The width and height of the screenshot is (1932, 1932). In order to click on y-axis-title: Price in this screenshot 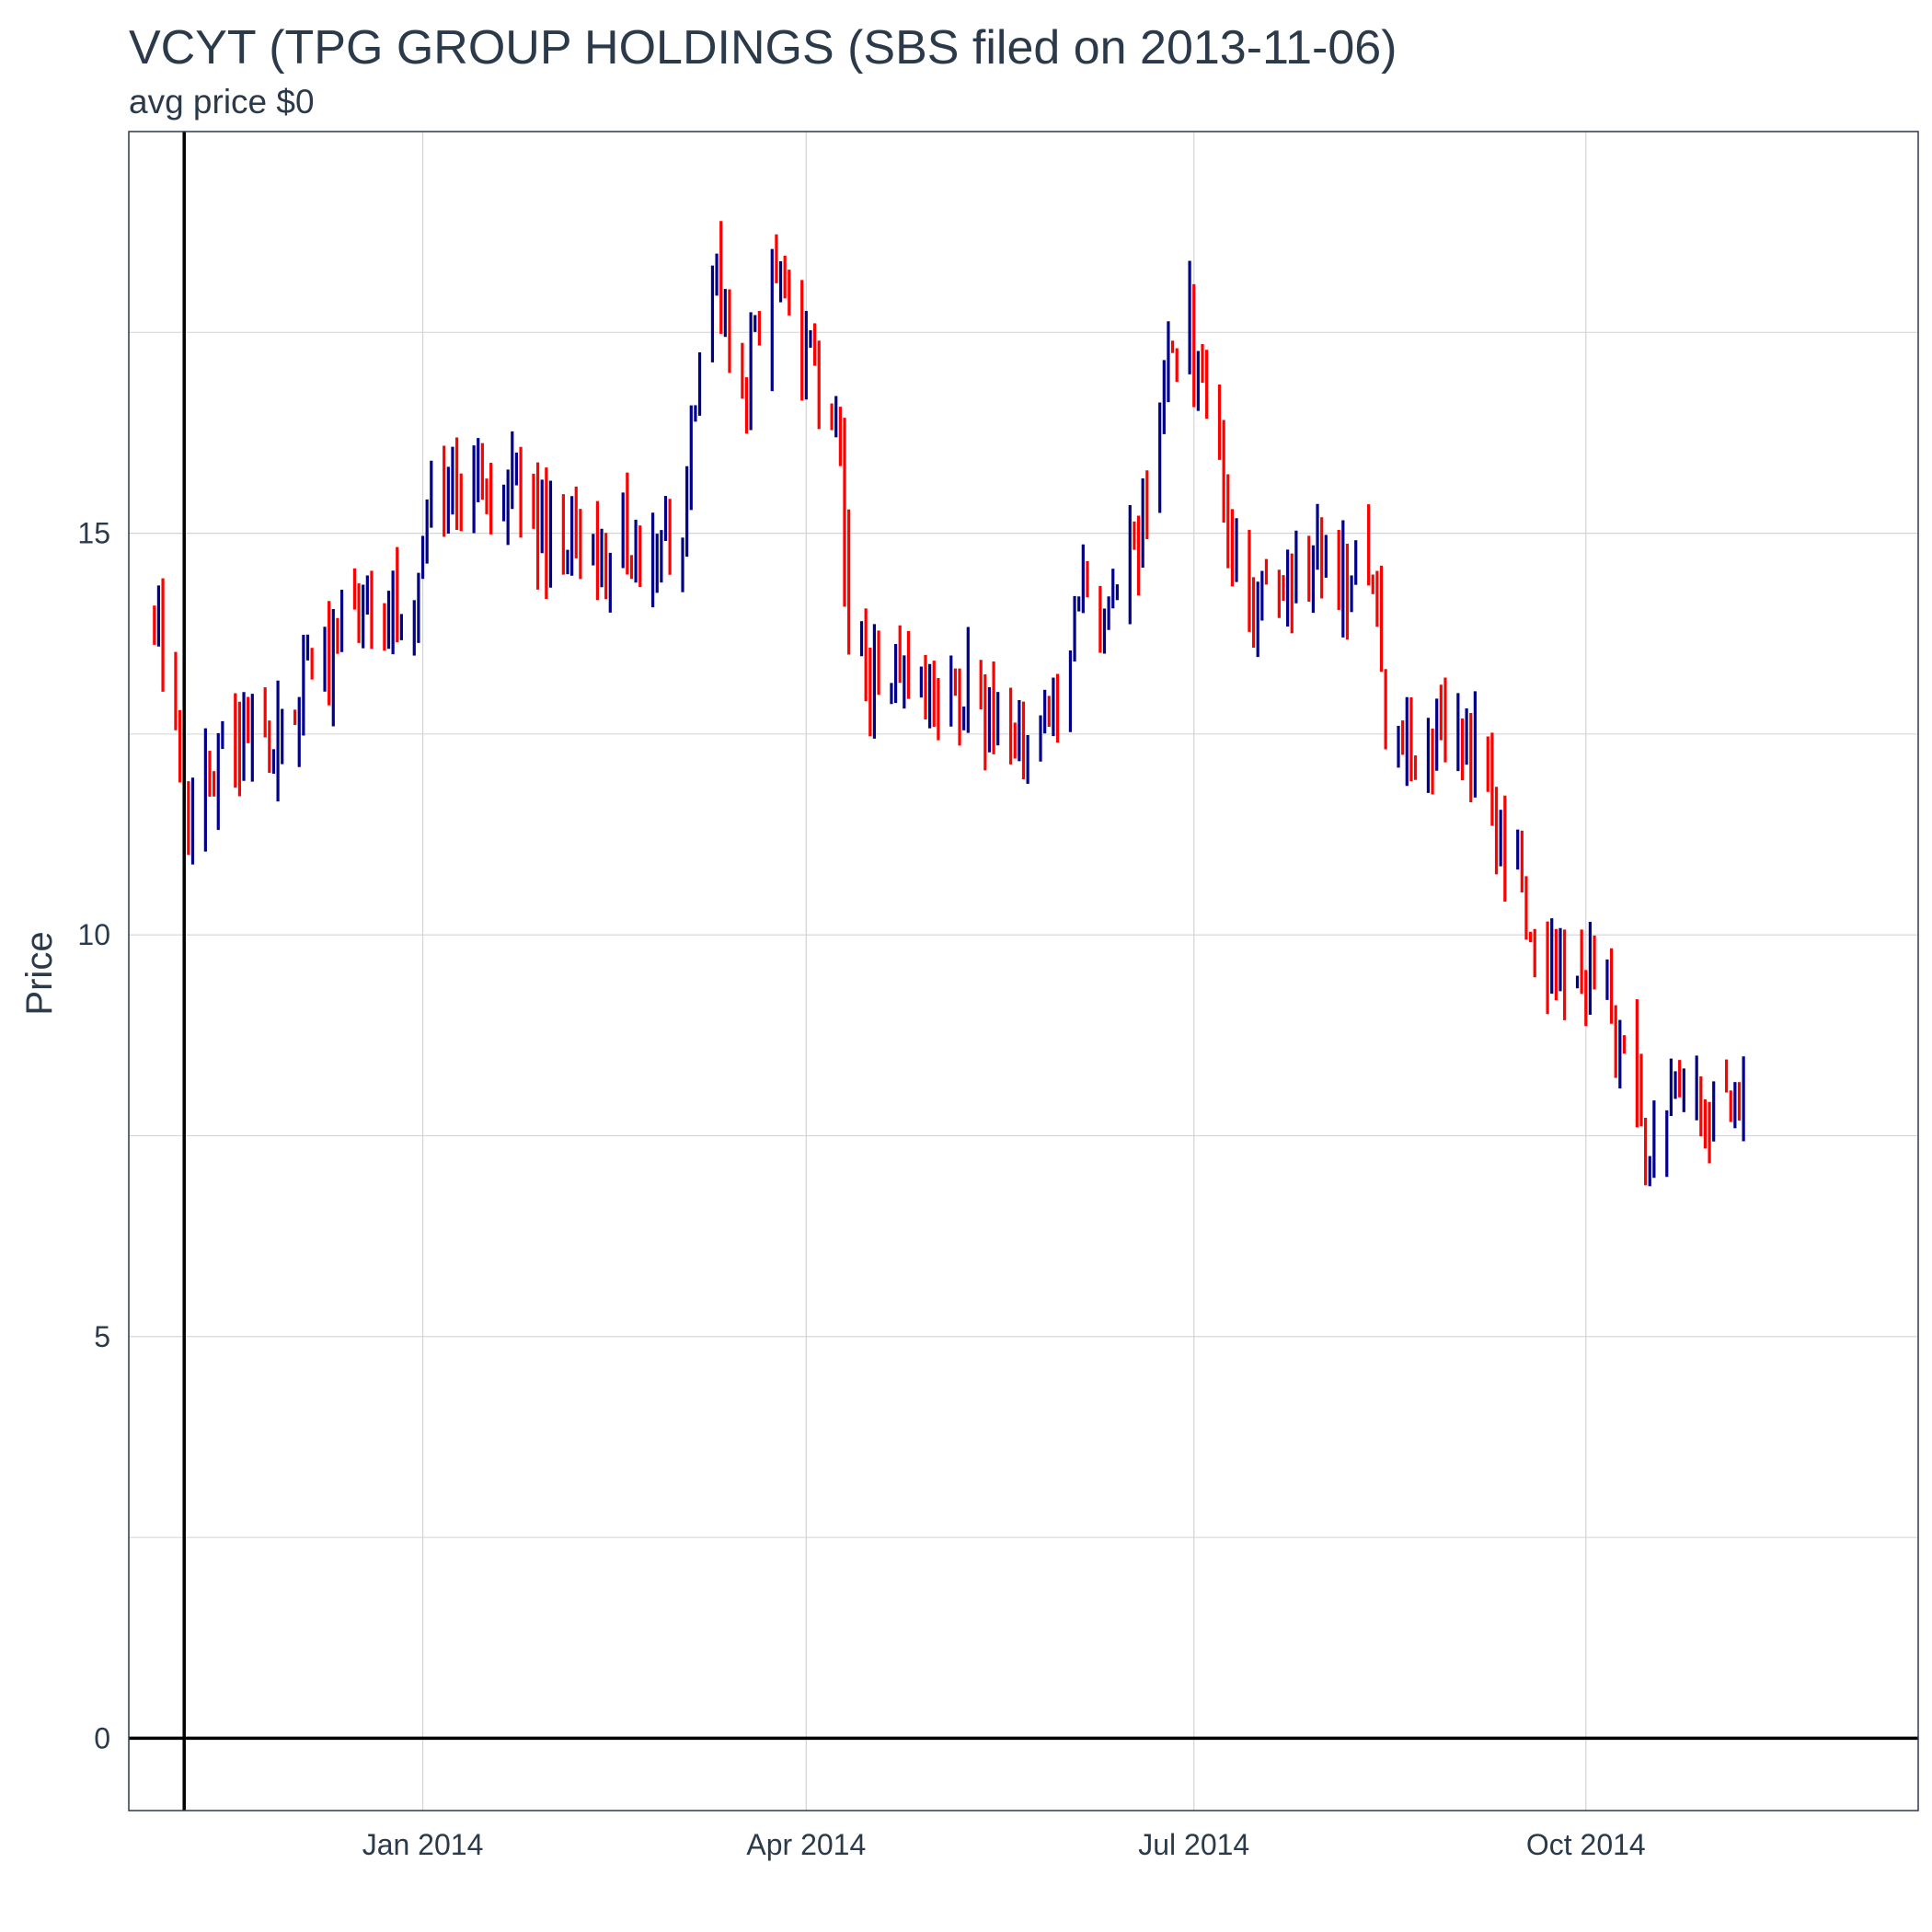, I will do `click(39, 973)`.